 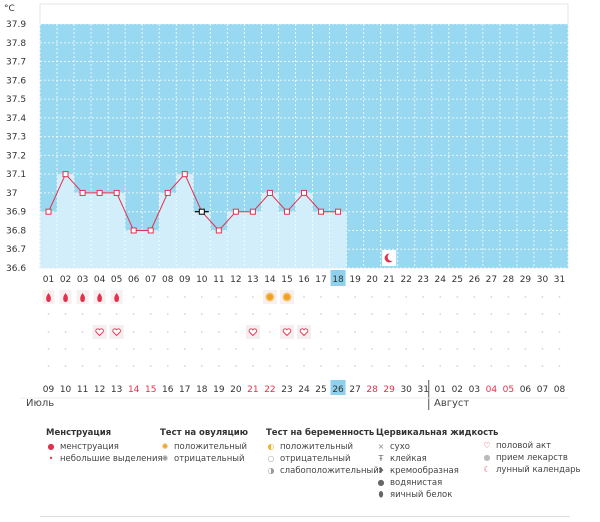 I want to click on x-tick-label: 04, so click(x=100, y=280).